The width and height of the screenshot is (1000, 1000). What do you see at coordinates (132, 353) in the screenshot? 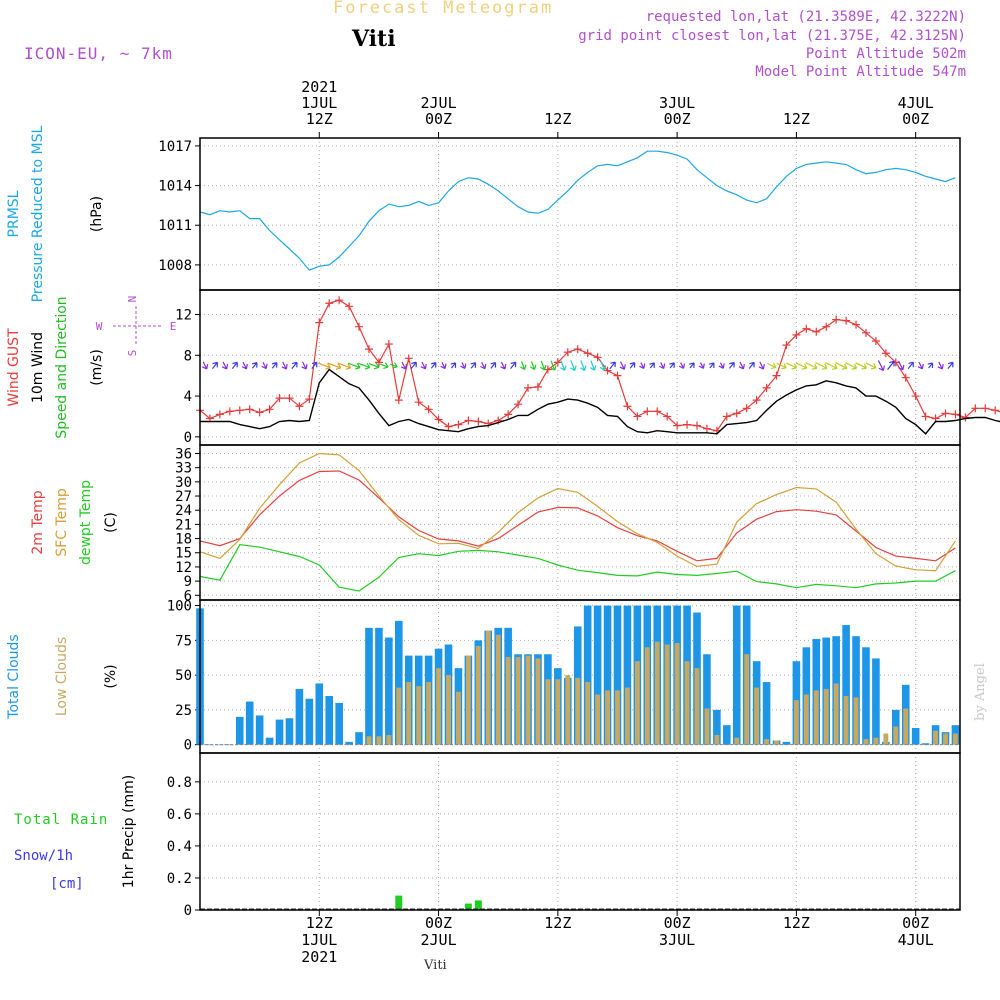
I see `compass-south: S` at bounding box center [132, 353].